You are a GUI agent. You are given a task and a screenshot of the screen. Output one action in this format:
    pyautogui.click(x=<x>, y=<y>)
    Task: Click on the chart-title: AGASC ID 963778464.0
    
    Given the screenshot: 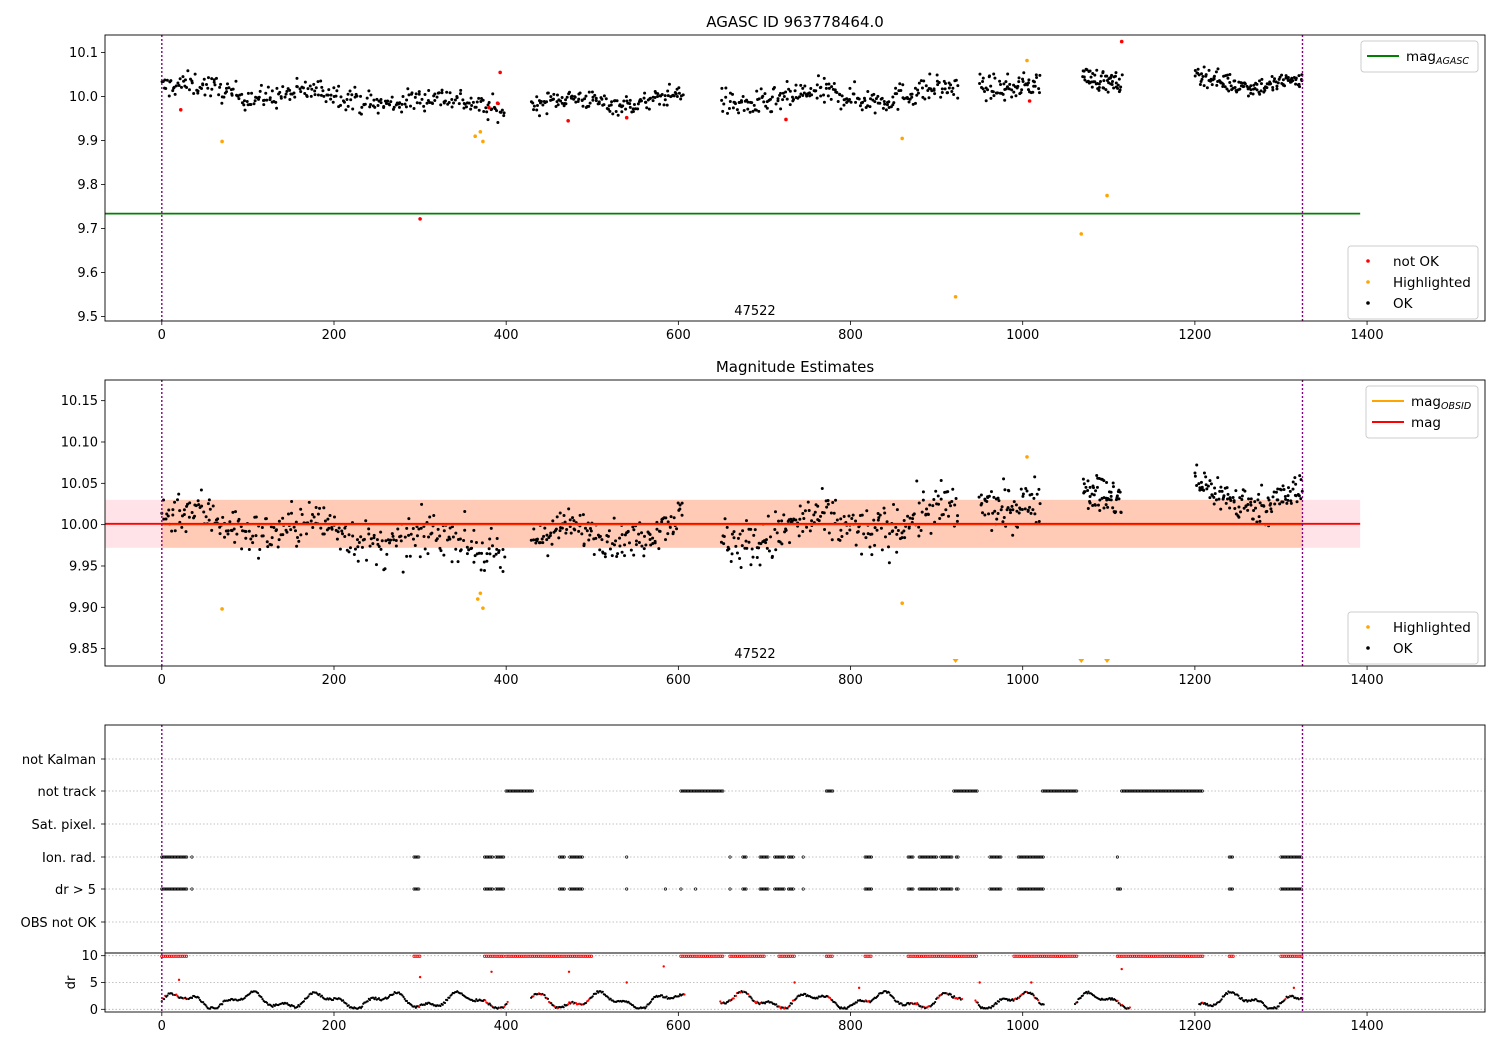 What is the action you would take?
    pyautogui.click(x=795, y=22)
    